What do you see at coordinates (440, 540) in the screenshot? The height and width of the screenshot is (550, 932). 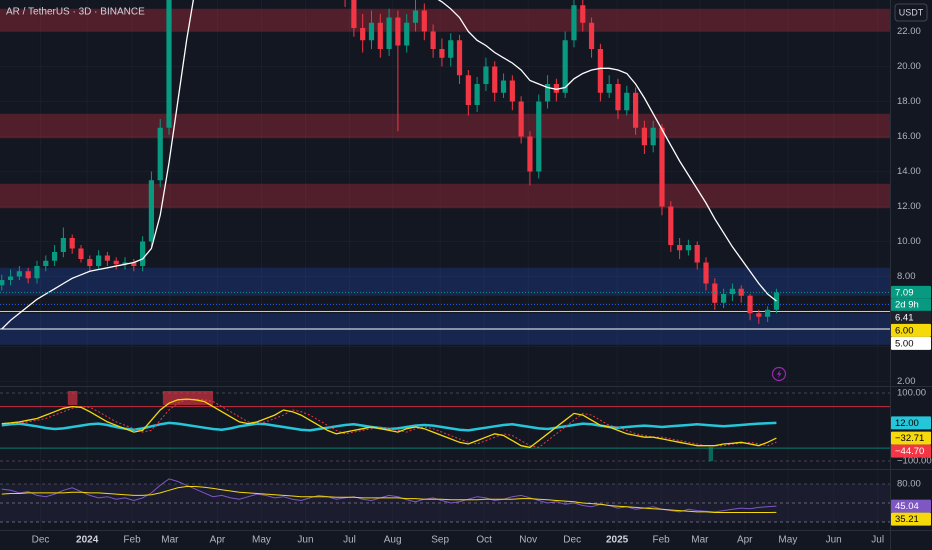 I see `x-tick-label: Sep` at bounding box center [440, 540].